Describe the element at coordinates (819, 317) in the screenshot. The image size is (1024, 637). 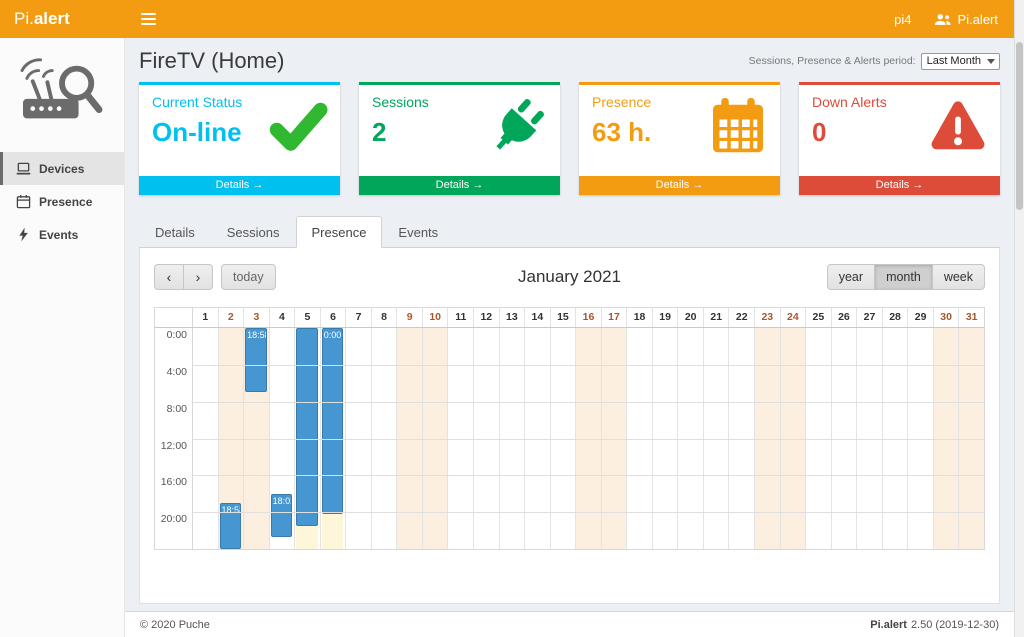
I see `day-header-25: 25` at that location.